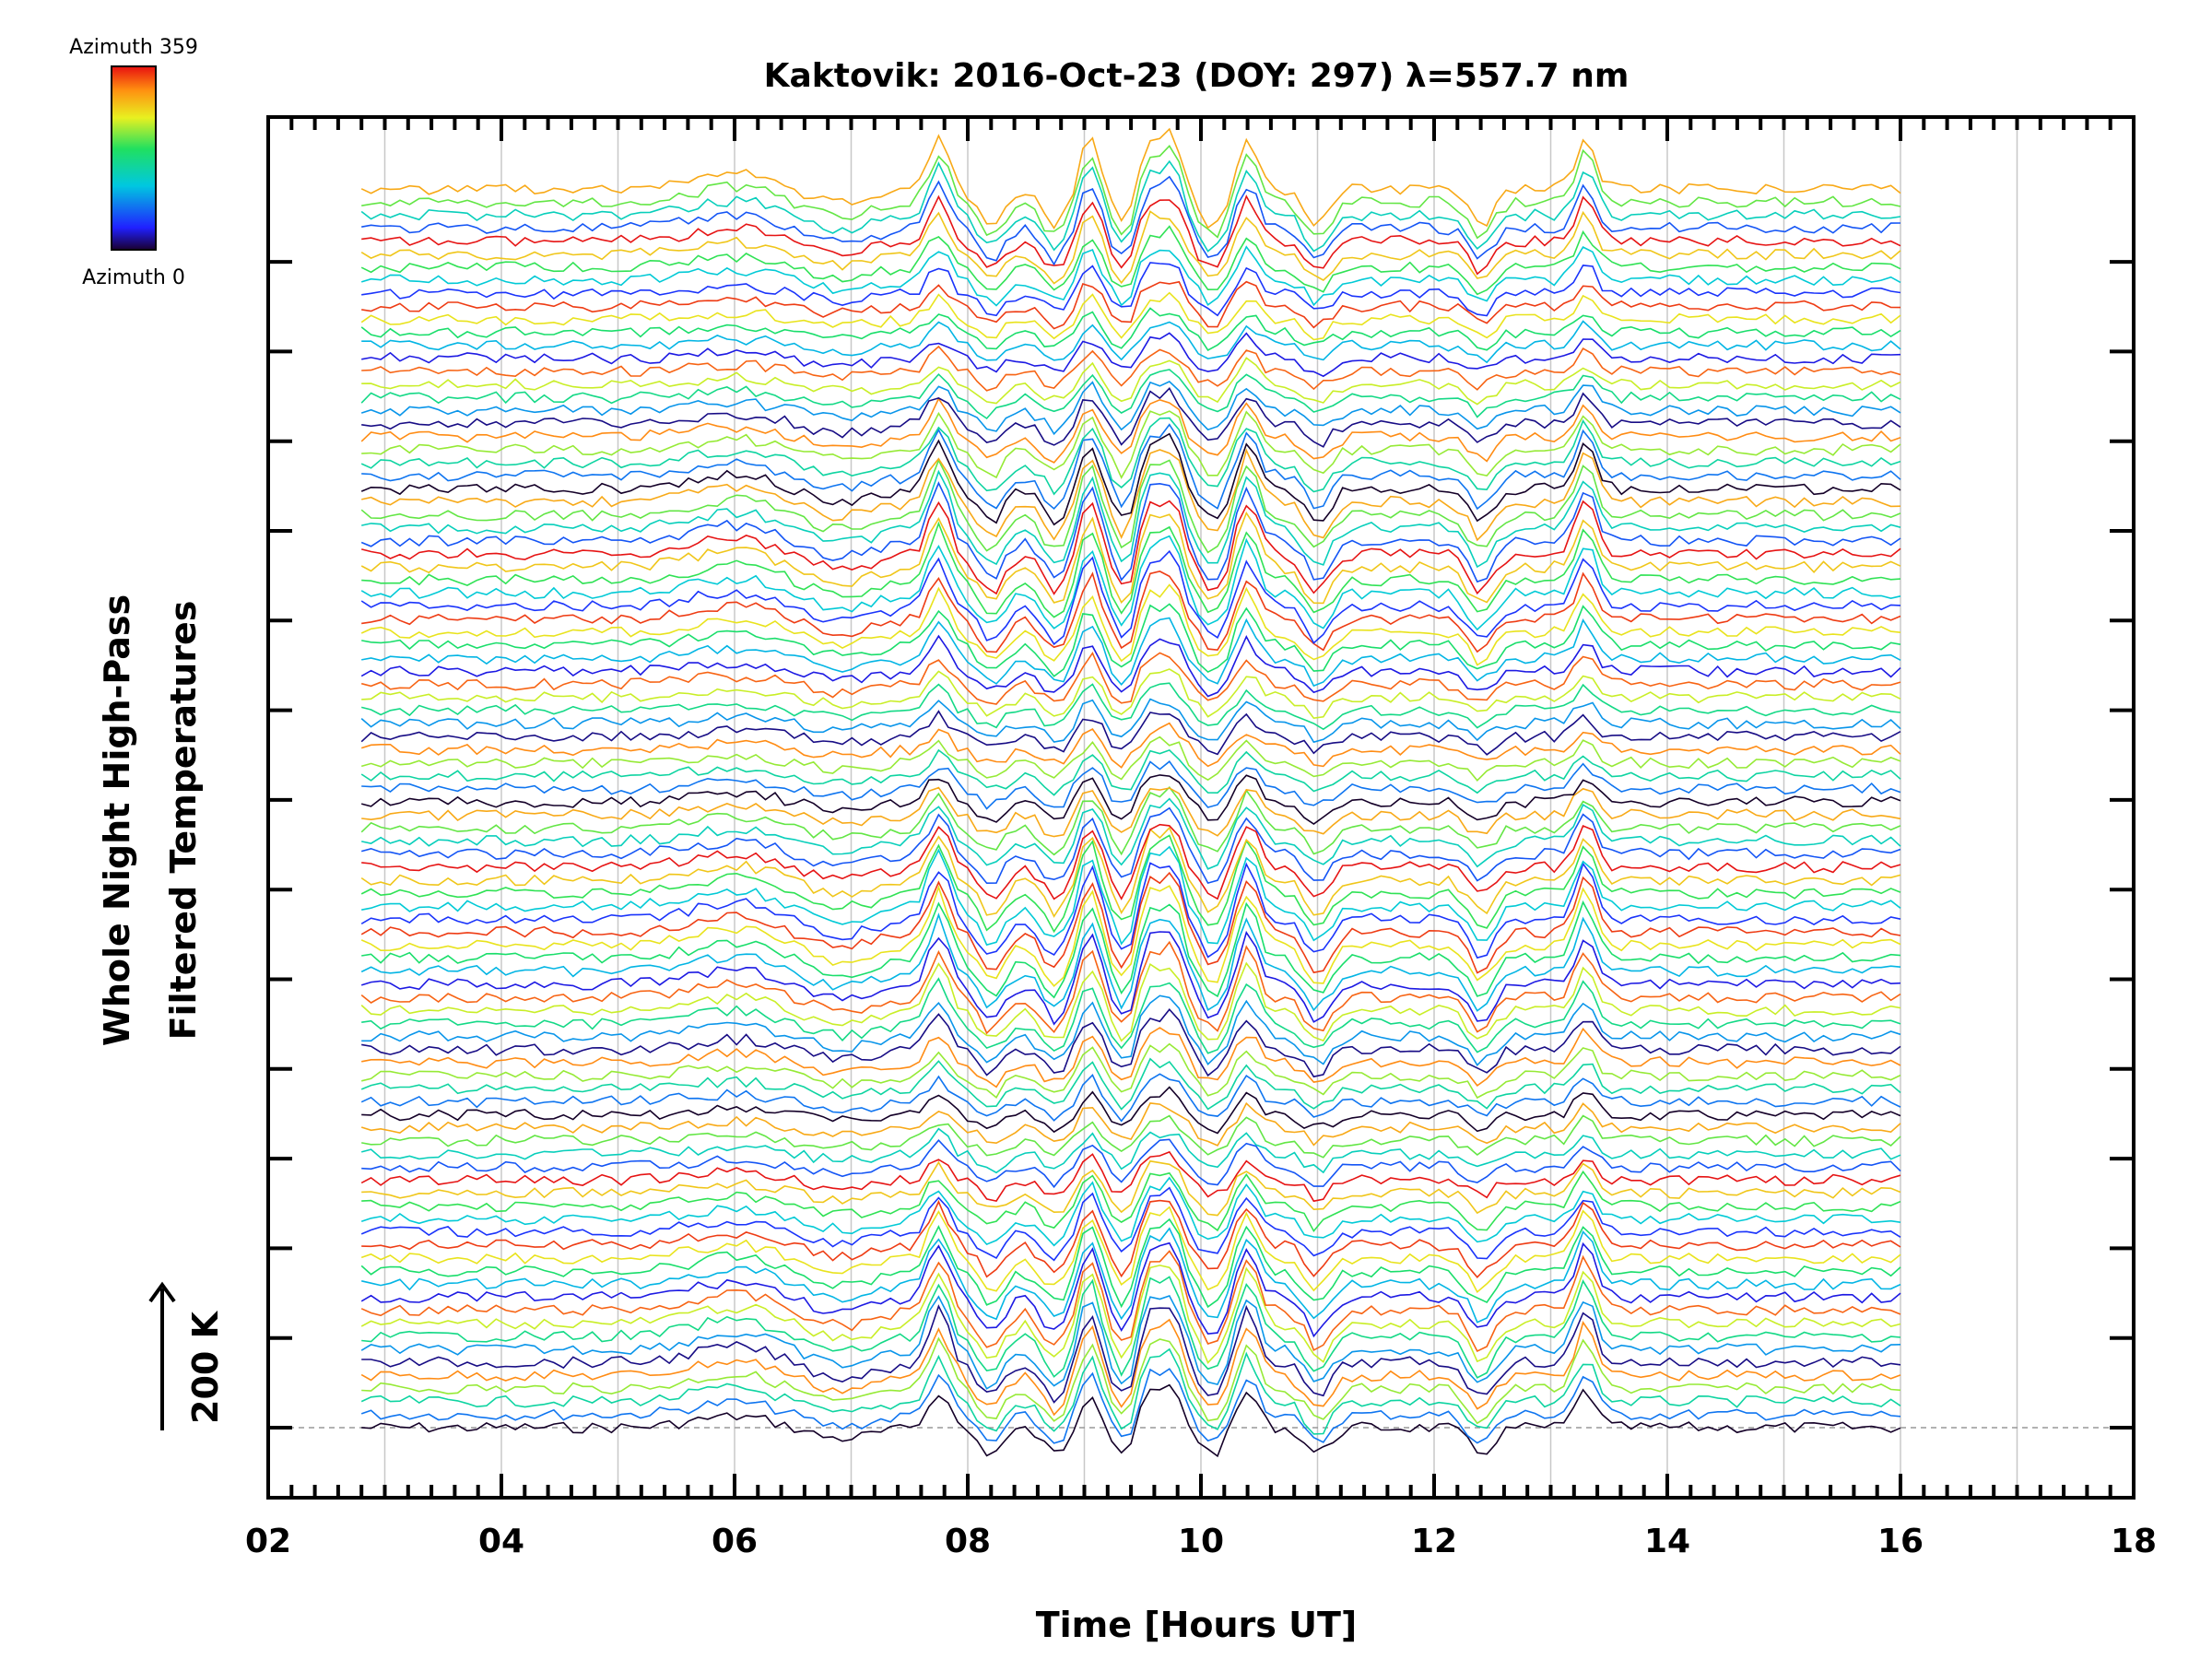  What do you see at coordinates (735, 1541) in the screenshot?
I see `x-tick-label: 06` at bounding box center [735, 1541].